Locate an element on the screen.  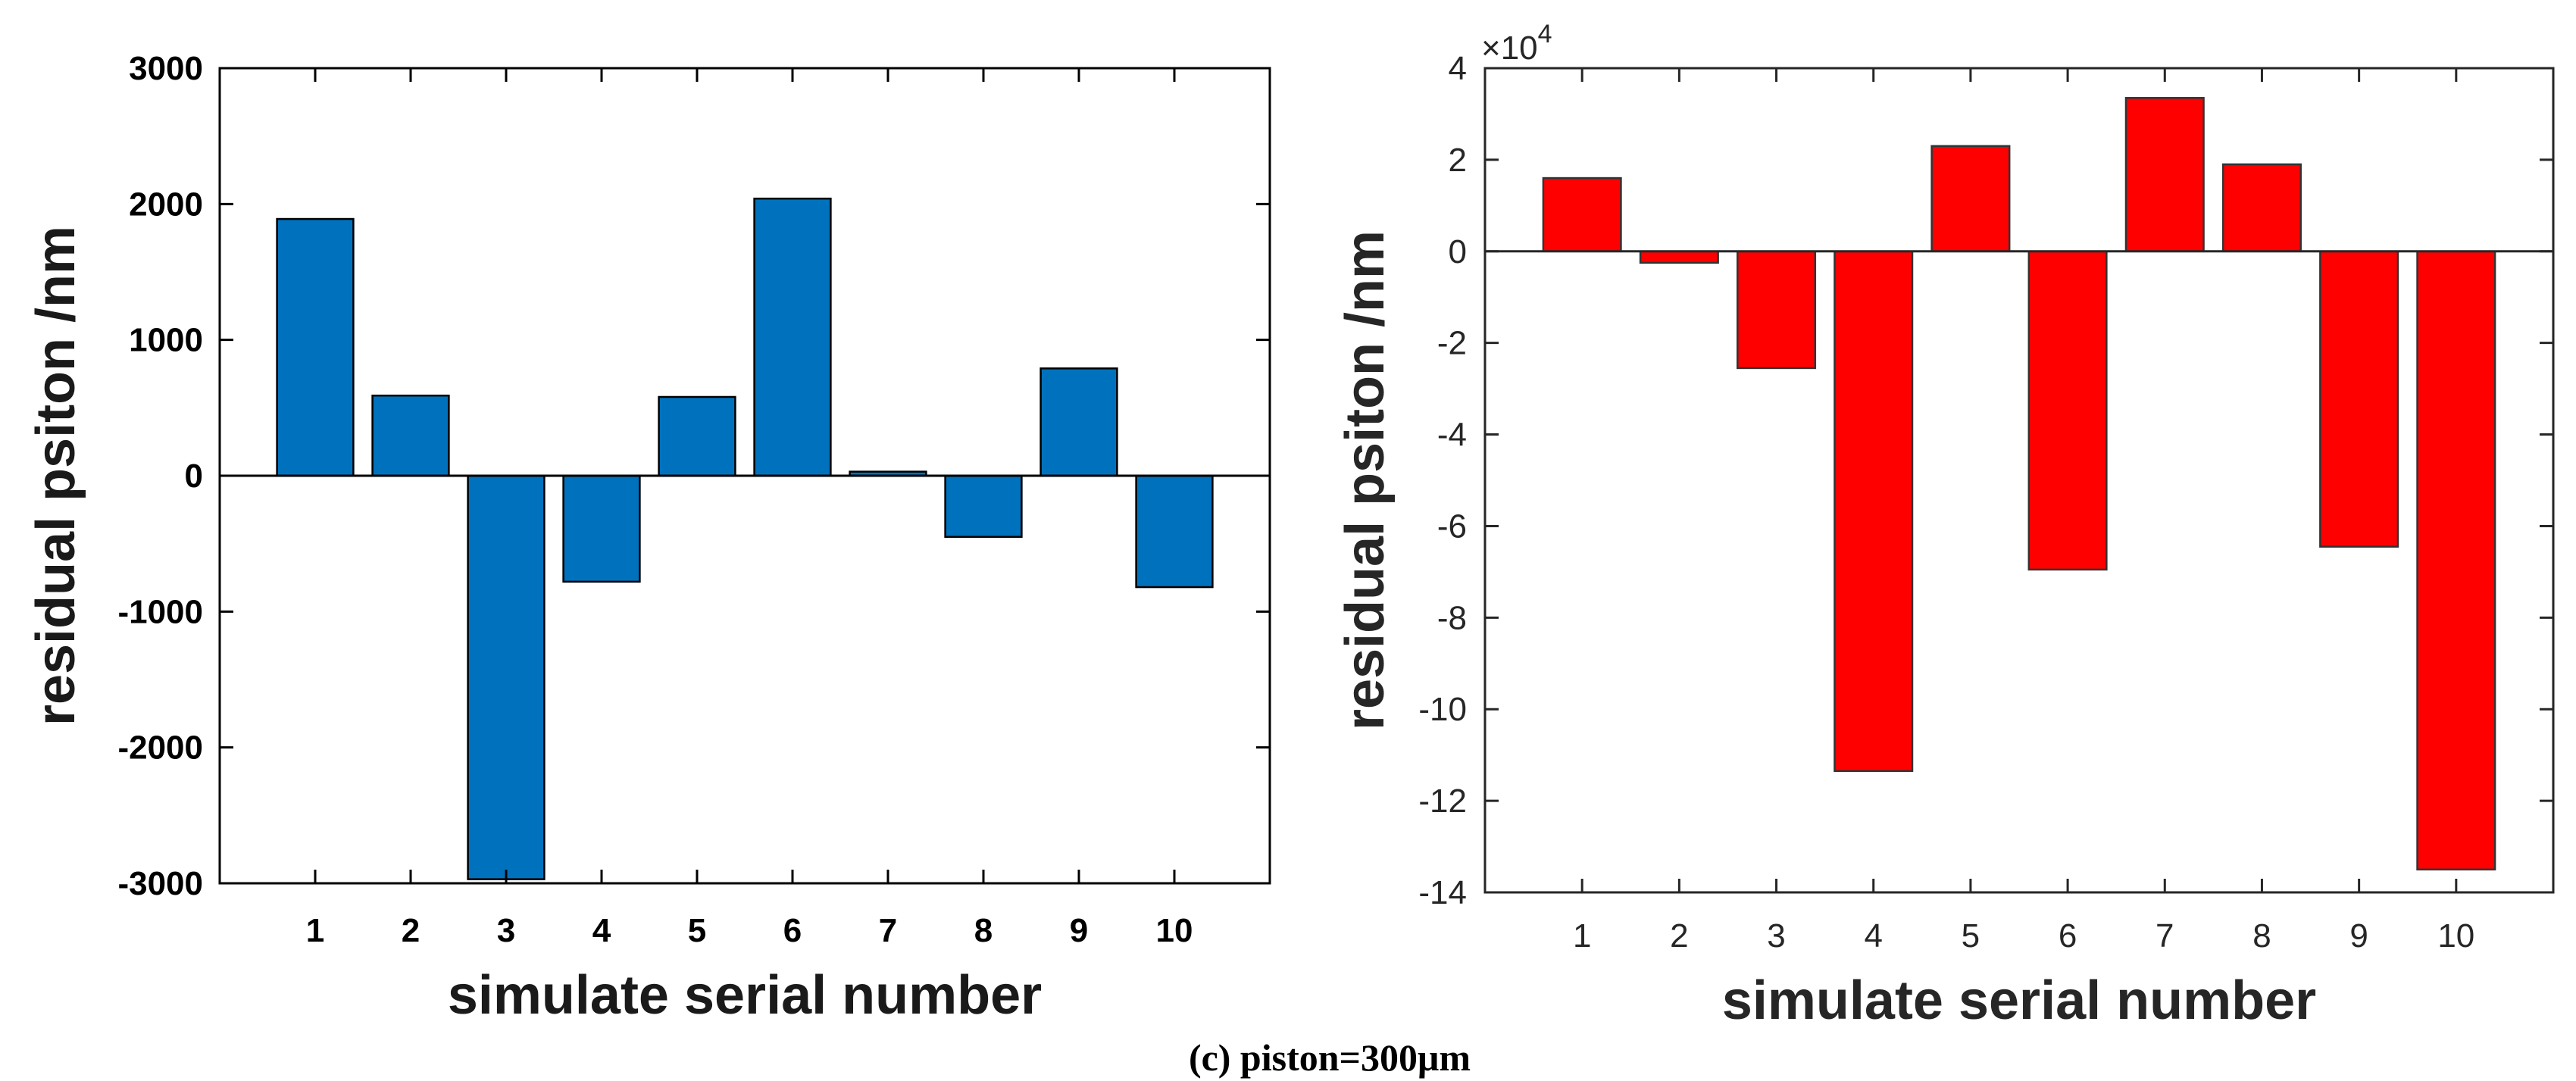
right-ytick-label: -10 is located at coordinates (1442, 710).